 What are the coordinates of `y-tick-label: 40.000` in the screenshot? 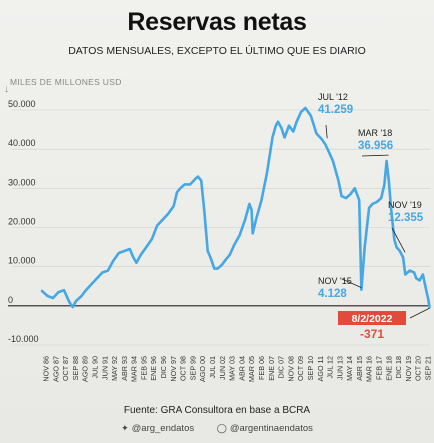 It's located at (22, 143).